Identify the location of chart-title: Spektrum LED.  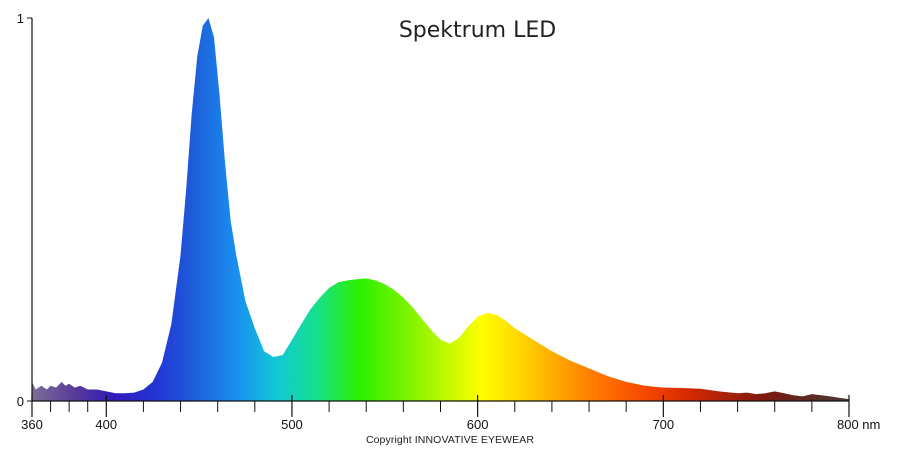
(477, 30).